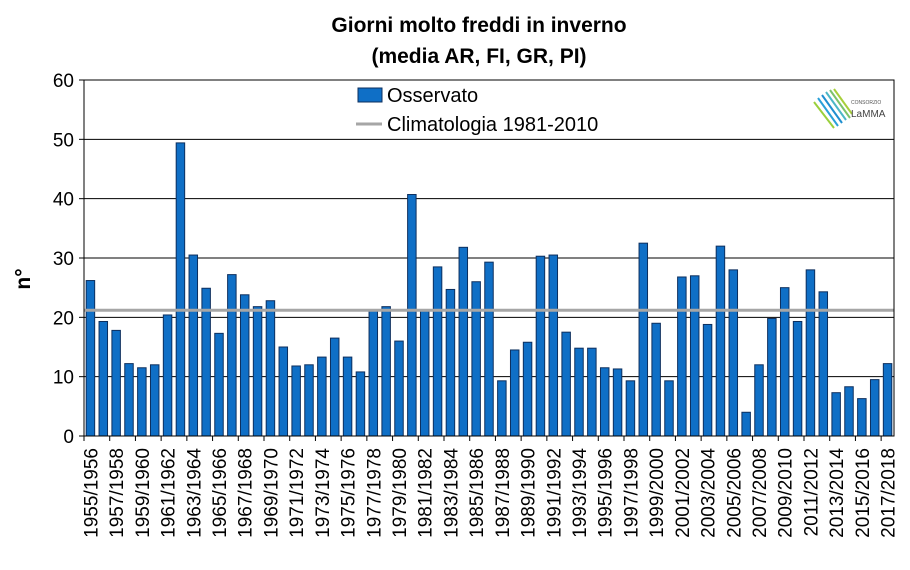 The width and height of the screenshot is (910, 570). I want to click on x-tick-label: 1991/1992, so click(554, 493).